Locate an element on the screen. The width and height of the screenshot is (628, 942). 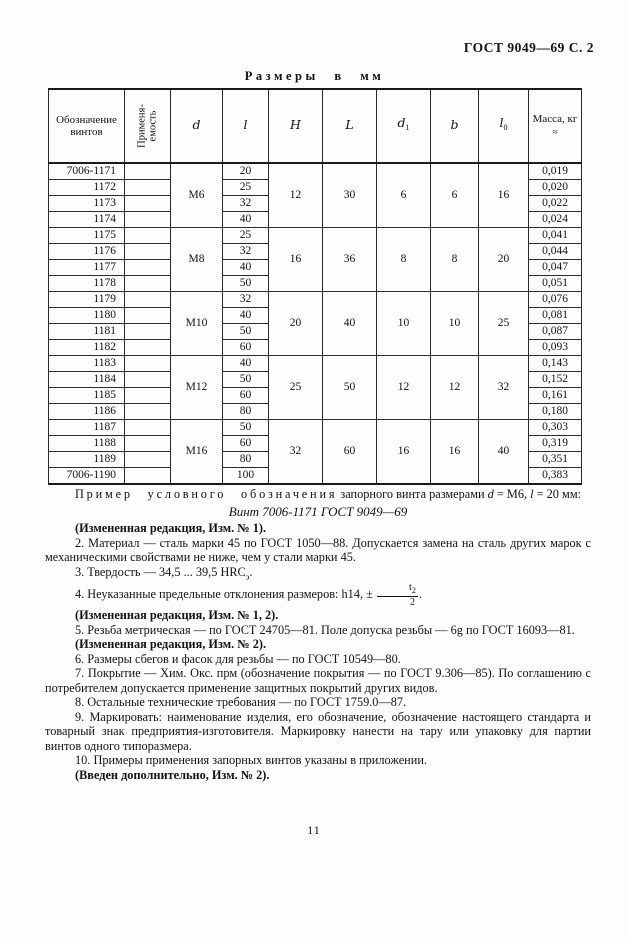
col-header-H: H is located at coordinates (295, 126).